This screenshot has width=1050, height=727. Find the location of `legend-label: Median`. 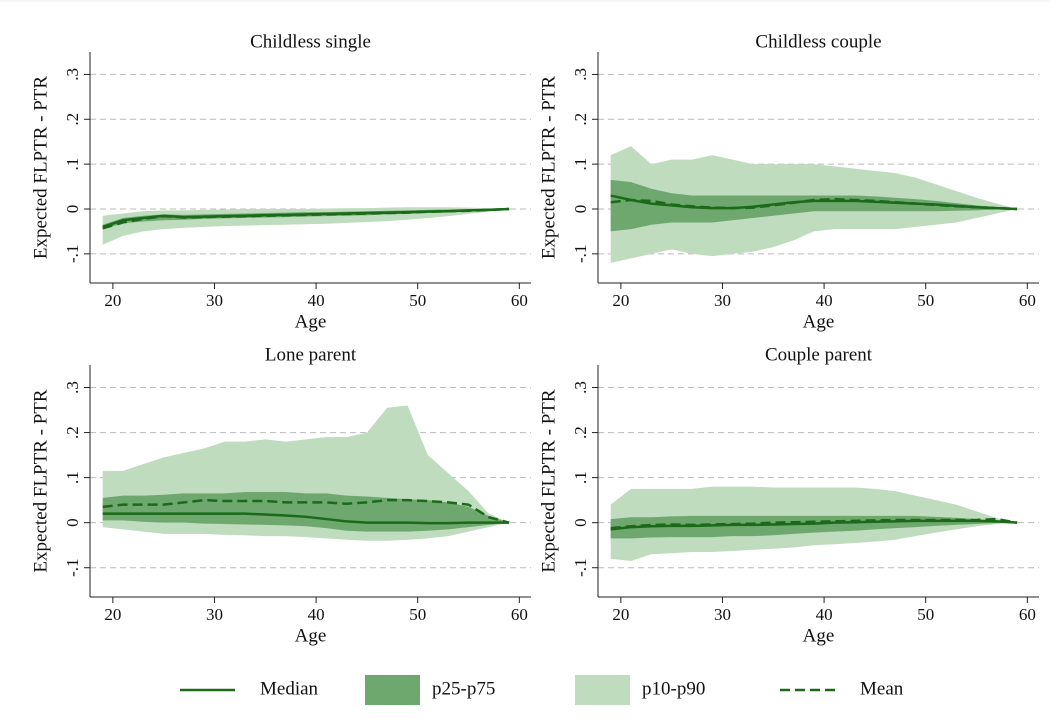

legend-label: Median is located at coordinates (289, 688).